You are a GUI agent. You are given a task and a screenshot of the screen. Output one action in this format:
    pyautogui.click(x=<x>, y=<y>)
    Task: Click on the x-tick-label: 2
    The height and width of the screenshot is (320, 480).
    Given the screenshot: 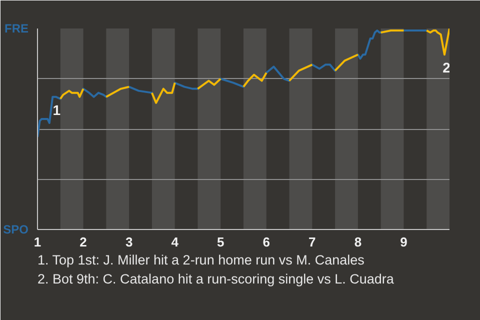 What is the action you would take?
    pyautogui.click(x=83, y=242)
    